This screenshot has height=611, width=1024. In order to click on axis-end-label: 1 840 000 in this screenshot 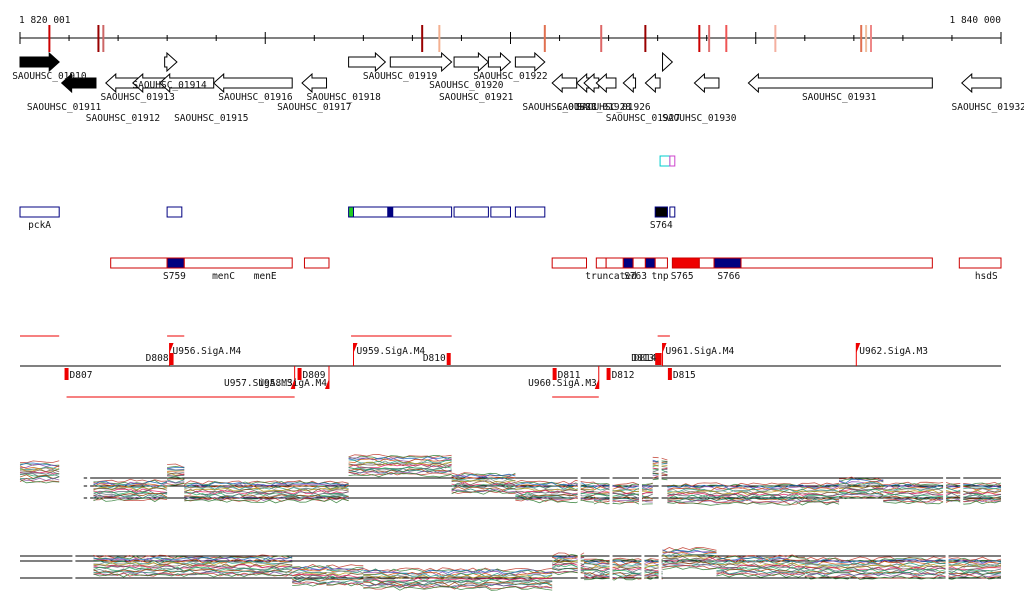, I will do `click(976, 20)`.